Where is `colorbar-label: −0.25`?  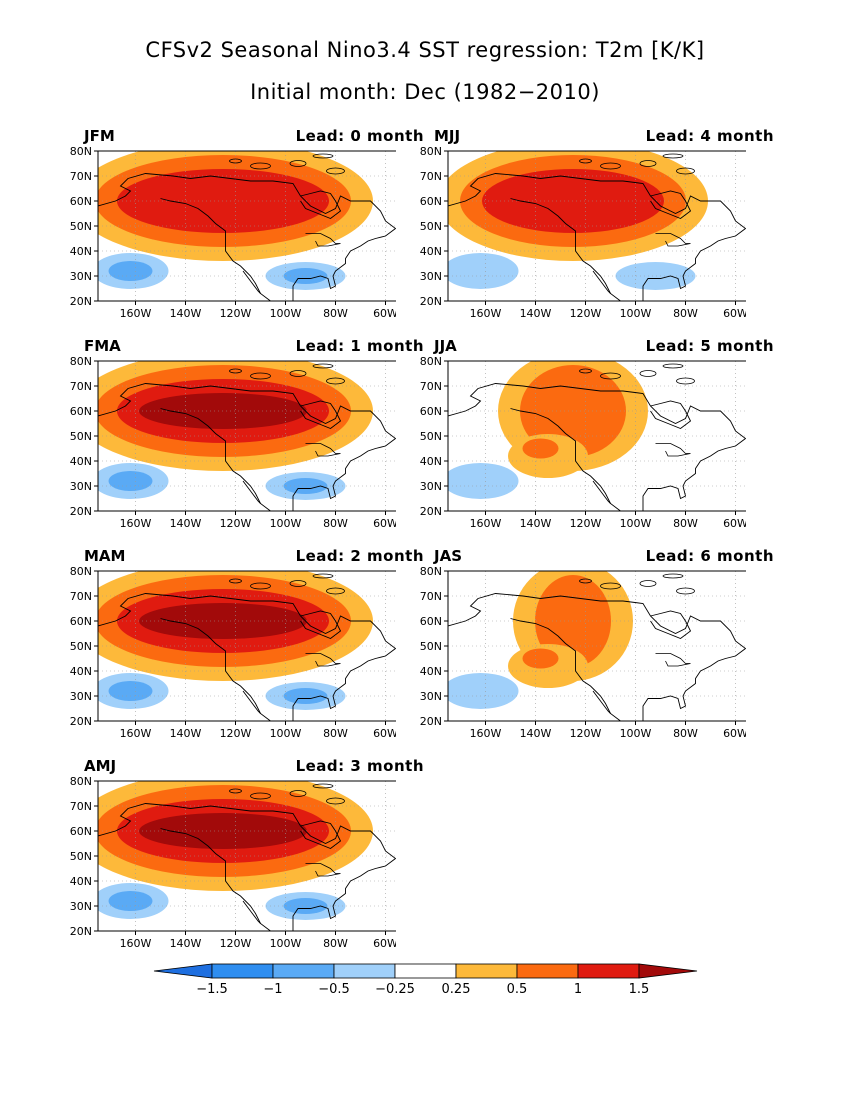
colorbar-label: −0.25 is located at coordinates (395, 989).